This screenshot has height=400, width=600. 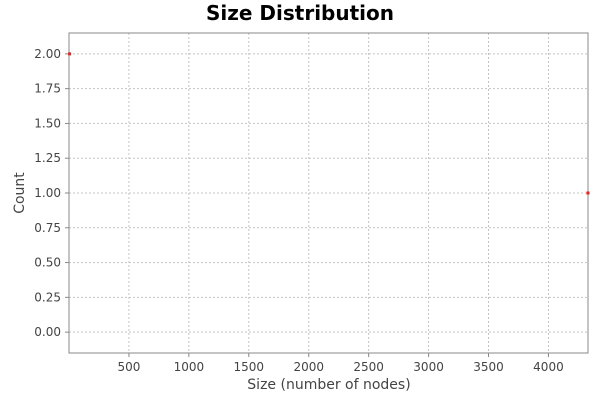 What do you see at coordinates (47, 332) in the screenshot?
I see `y-tick-label: 0.00` at bounding box center [47, 332].